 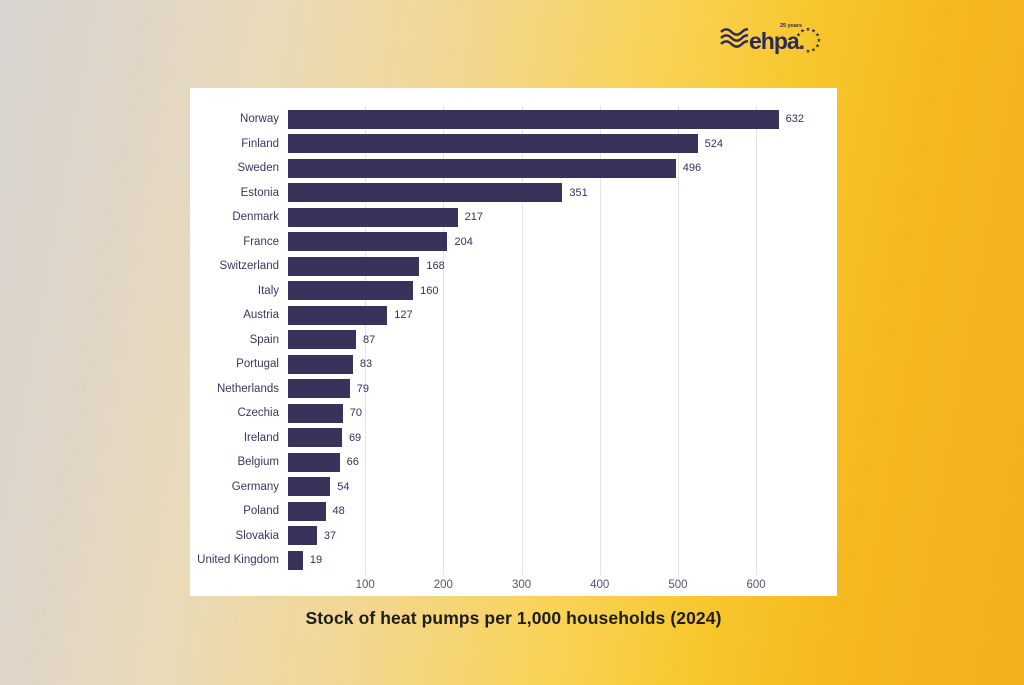 I want to click on value-label: 70, so click(x=355, y=413).